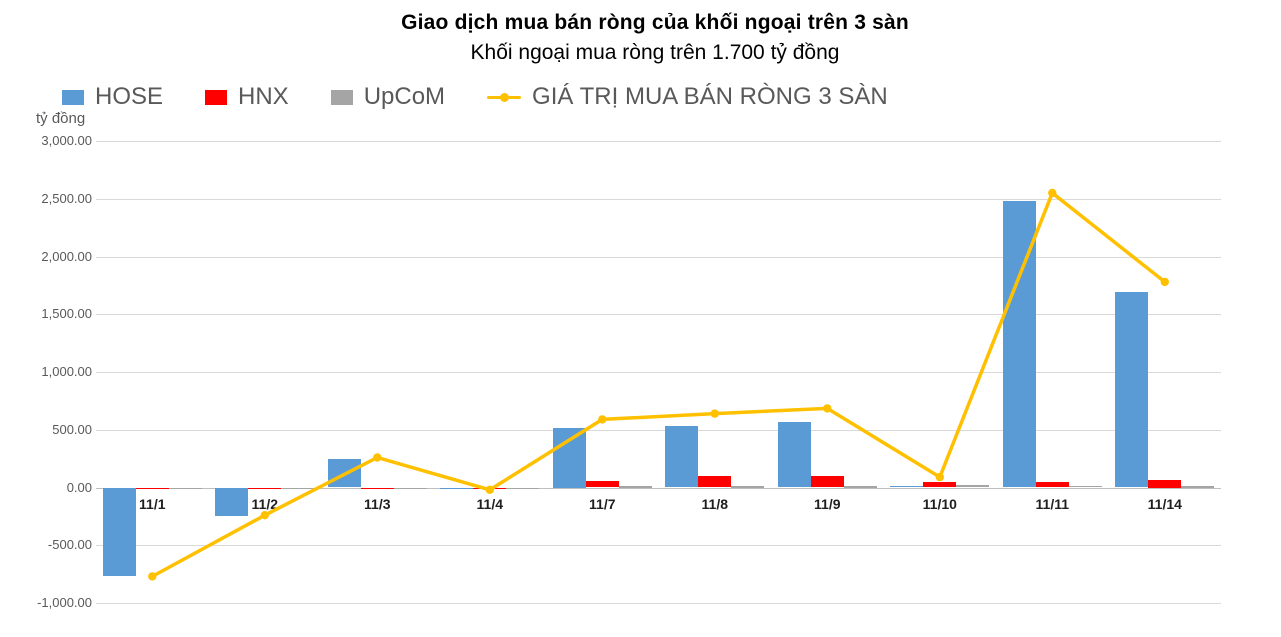 The width and height of the screenshot is (1281, 637). Describe the element at coordinates (263, 96) in the screenshot. I see `legend-label-hnx: HNX` at that location.